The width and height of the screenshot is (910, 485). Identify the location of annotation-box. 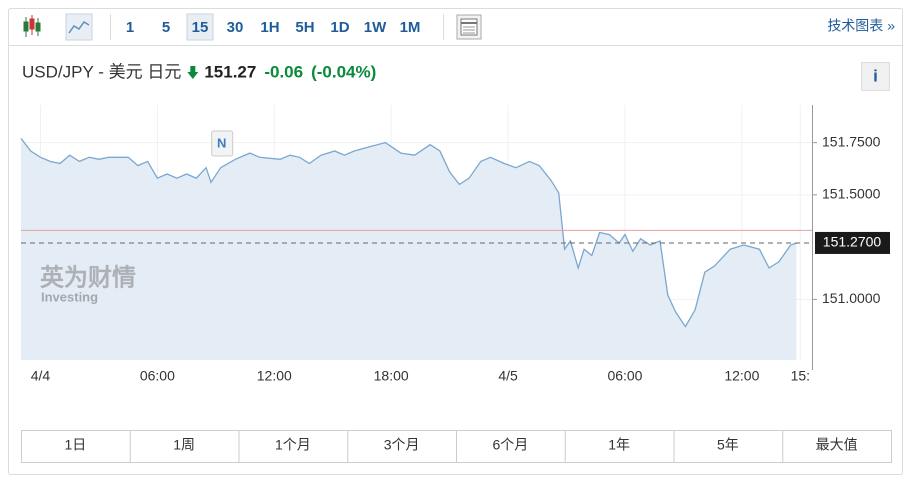
(222, 143).